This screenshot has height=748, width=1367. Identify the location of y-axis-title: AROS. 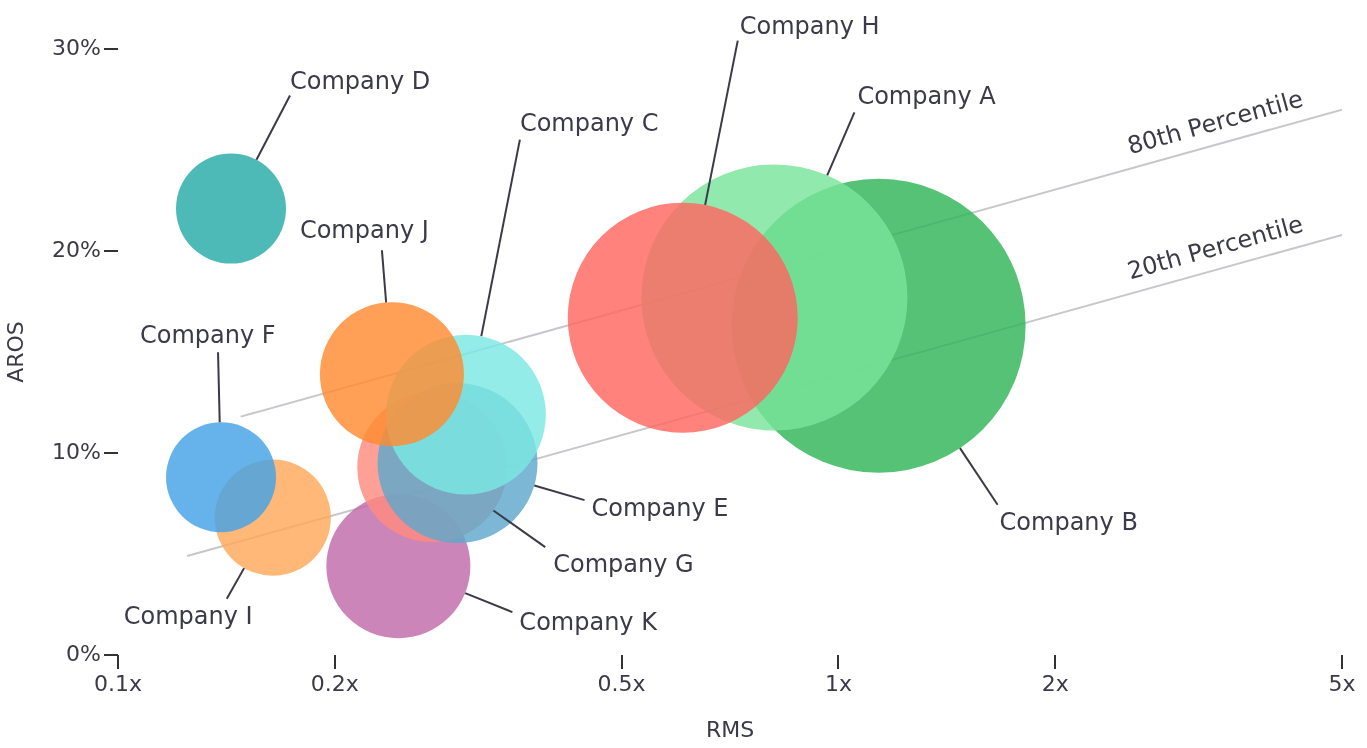
(15, 352).